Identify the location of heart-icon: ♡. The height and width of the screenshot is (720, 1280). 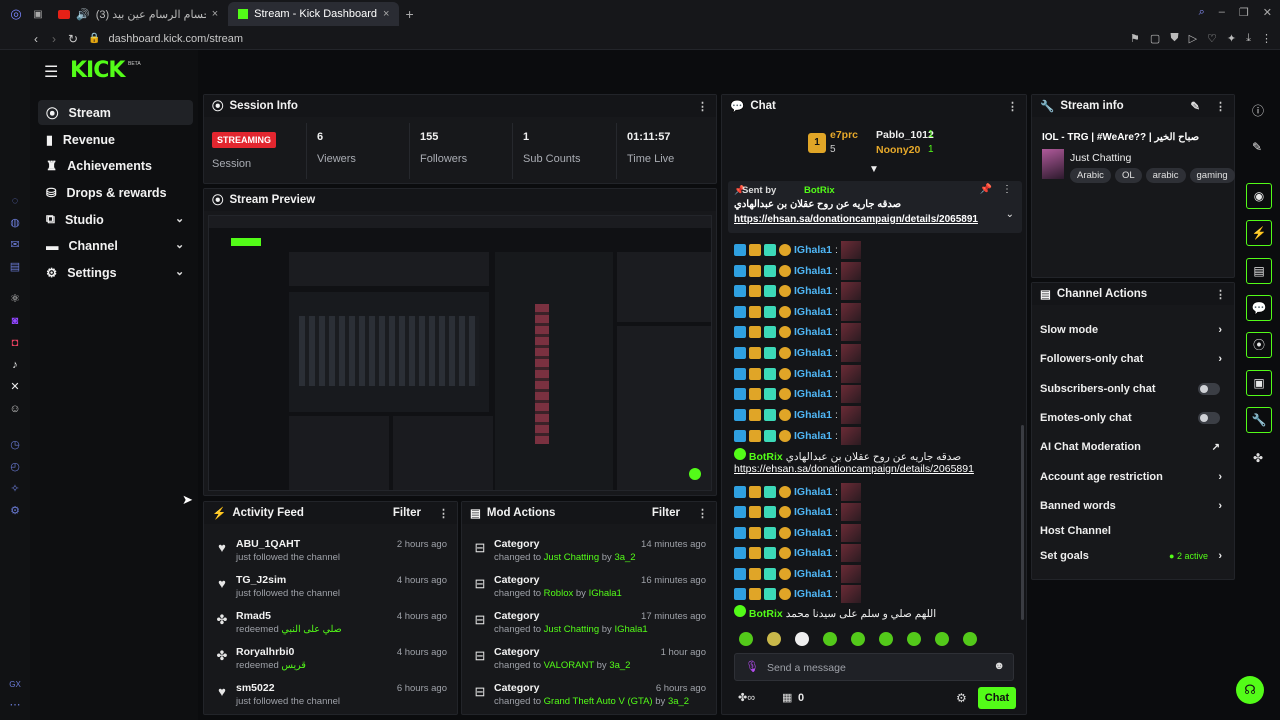
(1212, 39).